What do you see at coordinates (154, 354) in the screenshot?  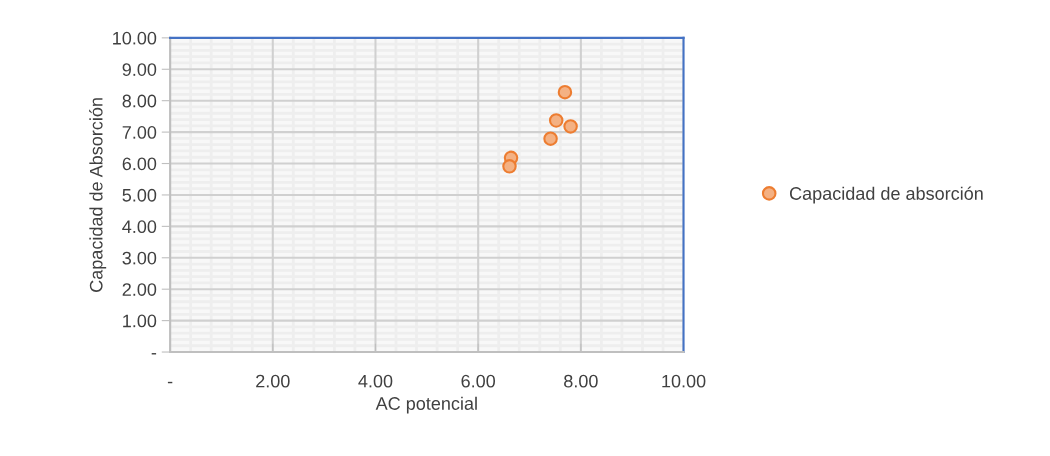 I see `y-tick-label: -` at bounding box center [154, 354].